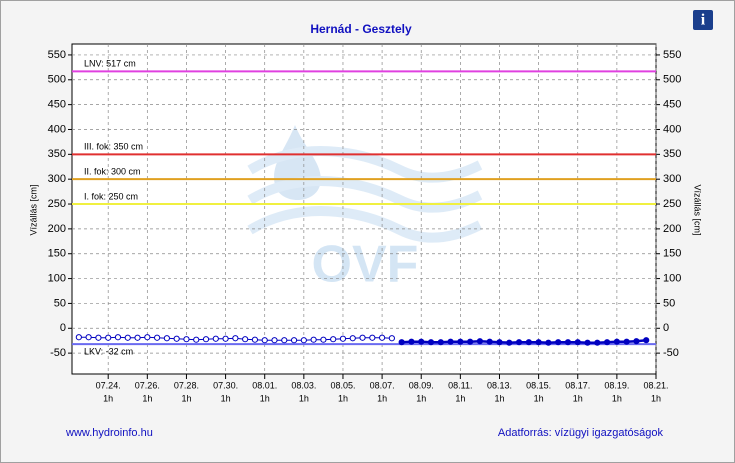  Describe the element at coordinates (655, 385) in the screenshot. I see `x-tick-label: 08.21.` at that location.